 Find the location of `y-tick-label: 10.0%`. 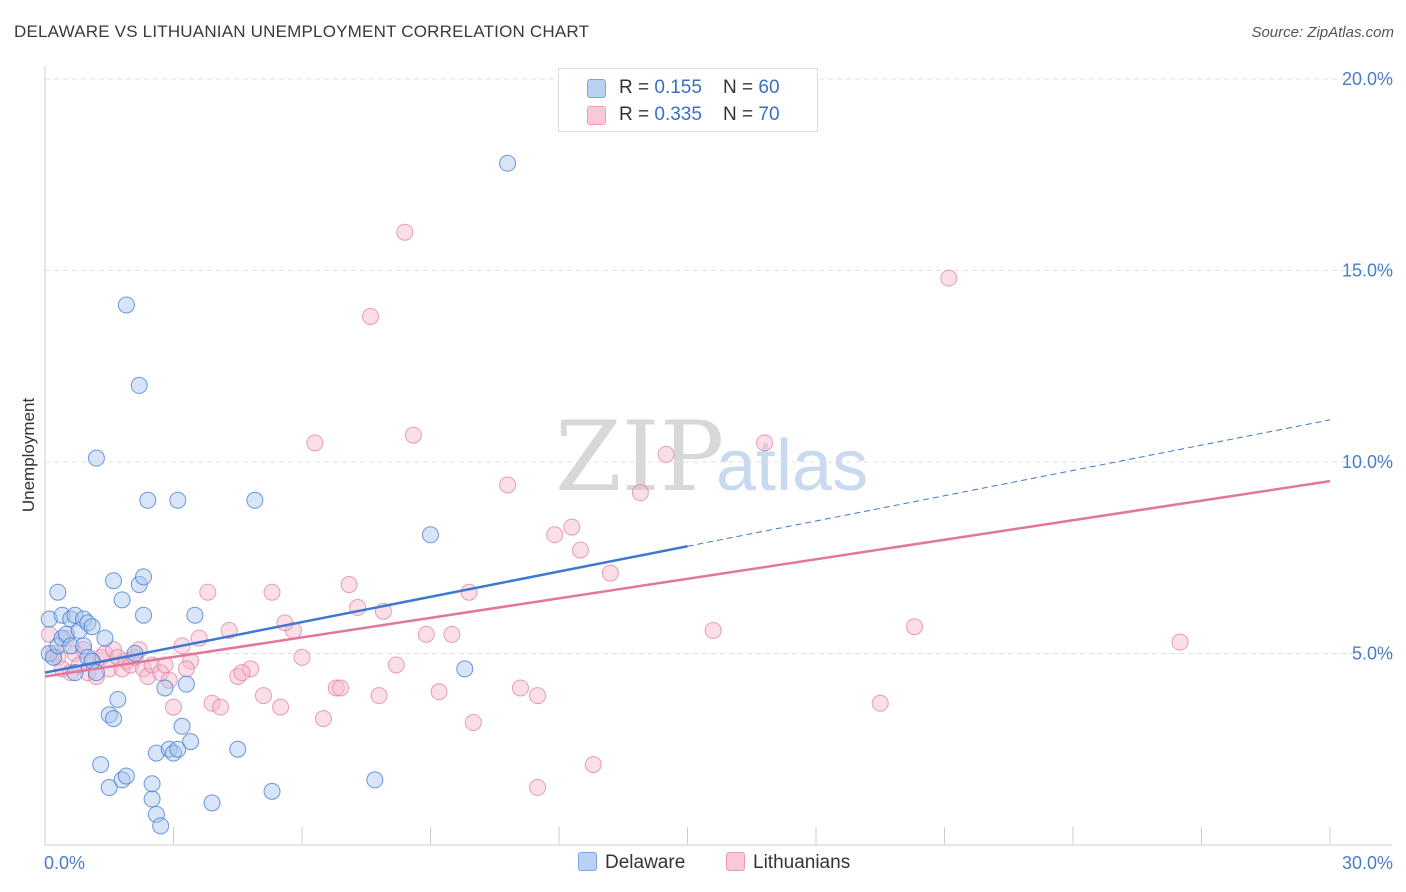

y-tick-label: 10.0% is located at coordinates (1367, 462).